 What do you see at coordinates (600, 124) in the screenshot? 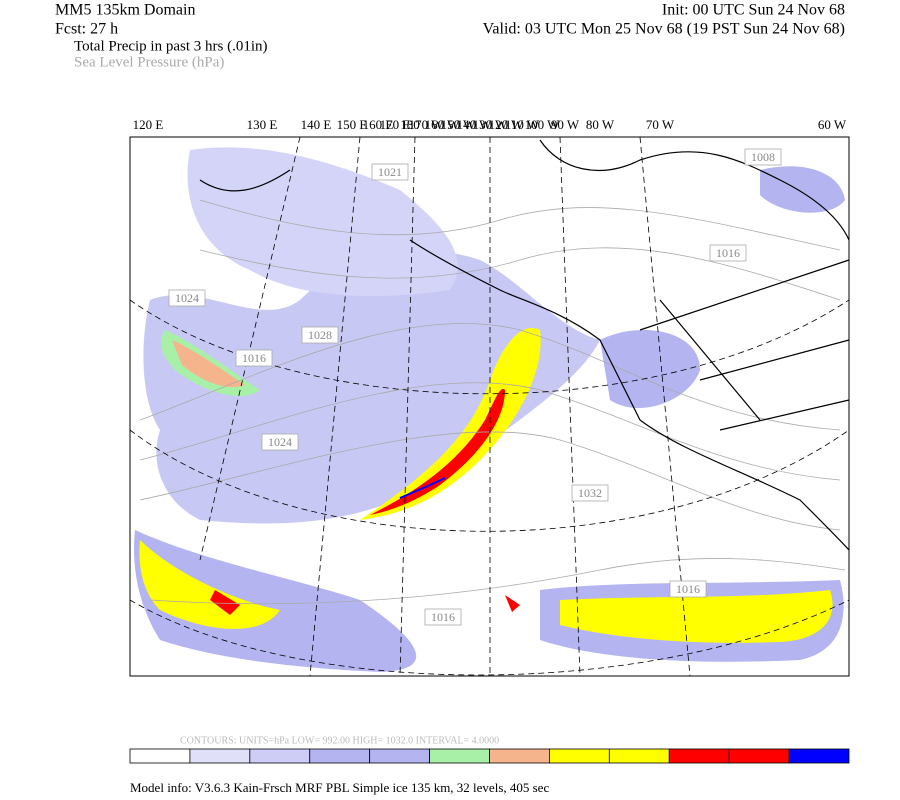
I see `longitude-label: 80 W` at bounding box center [600, 124].